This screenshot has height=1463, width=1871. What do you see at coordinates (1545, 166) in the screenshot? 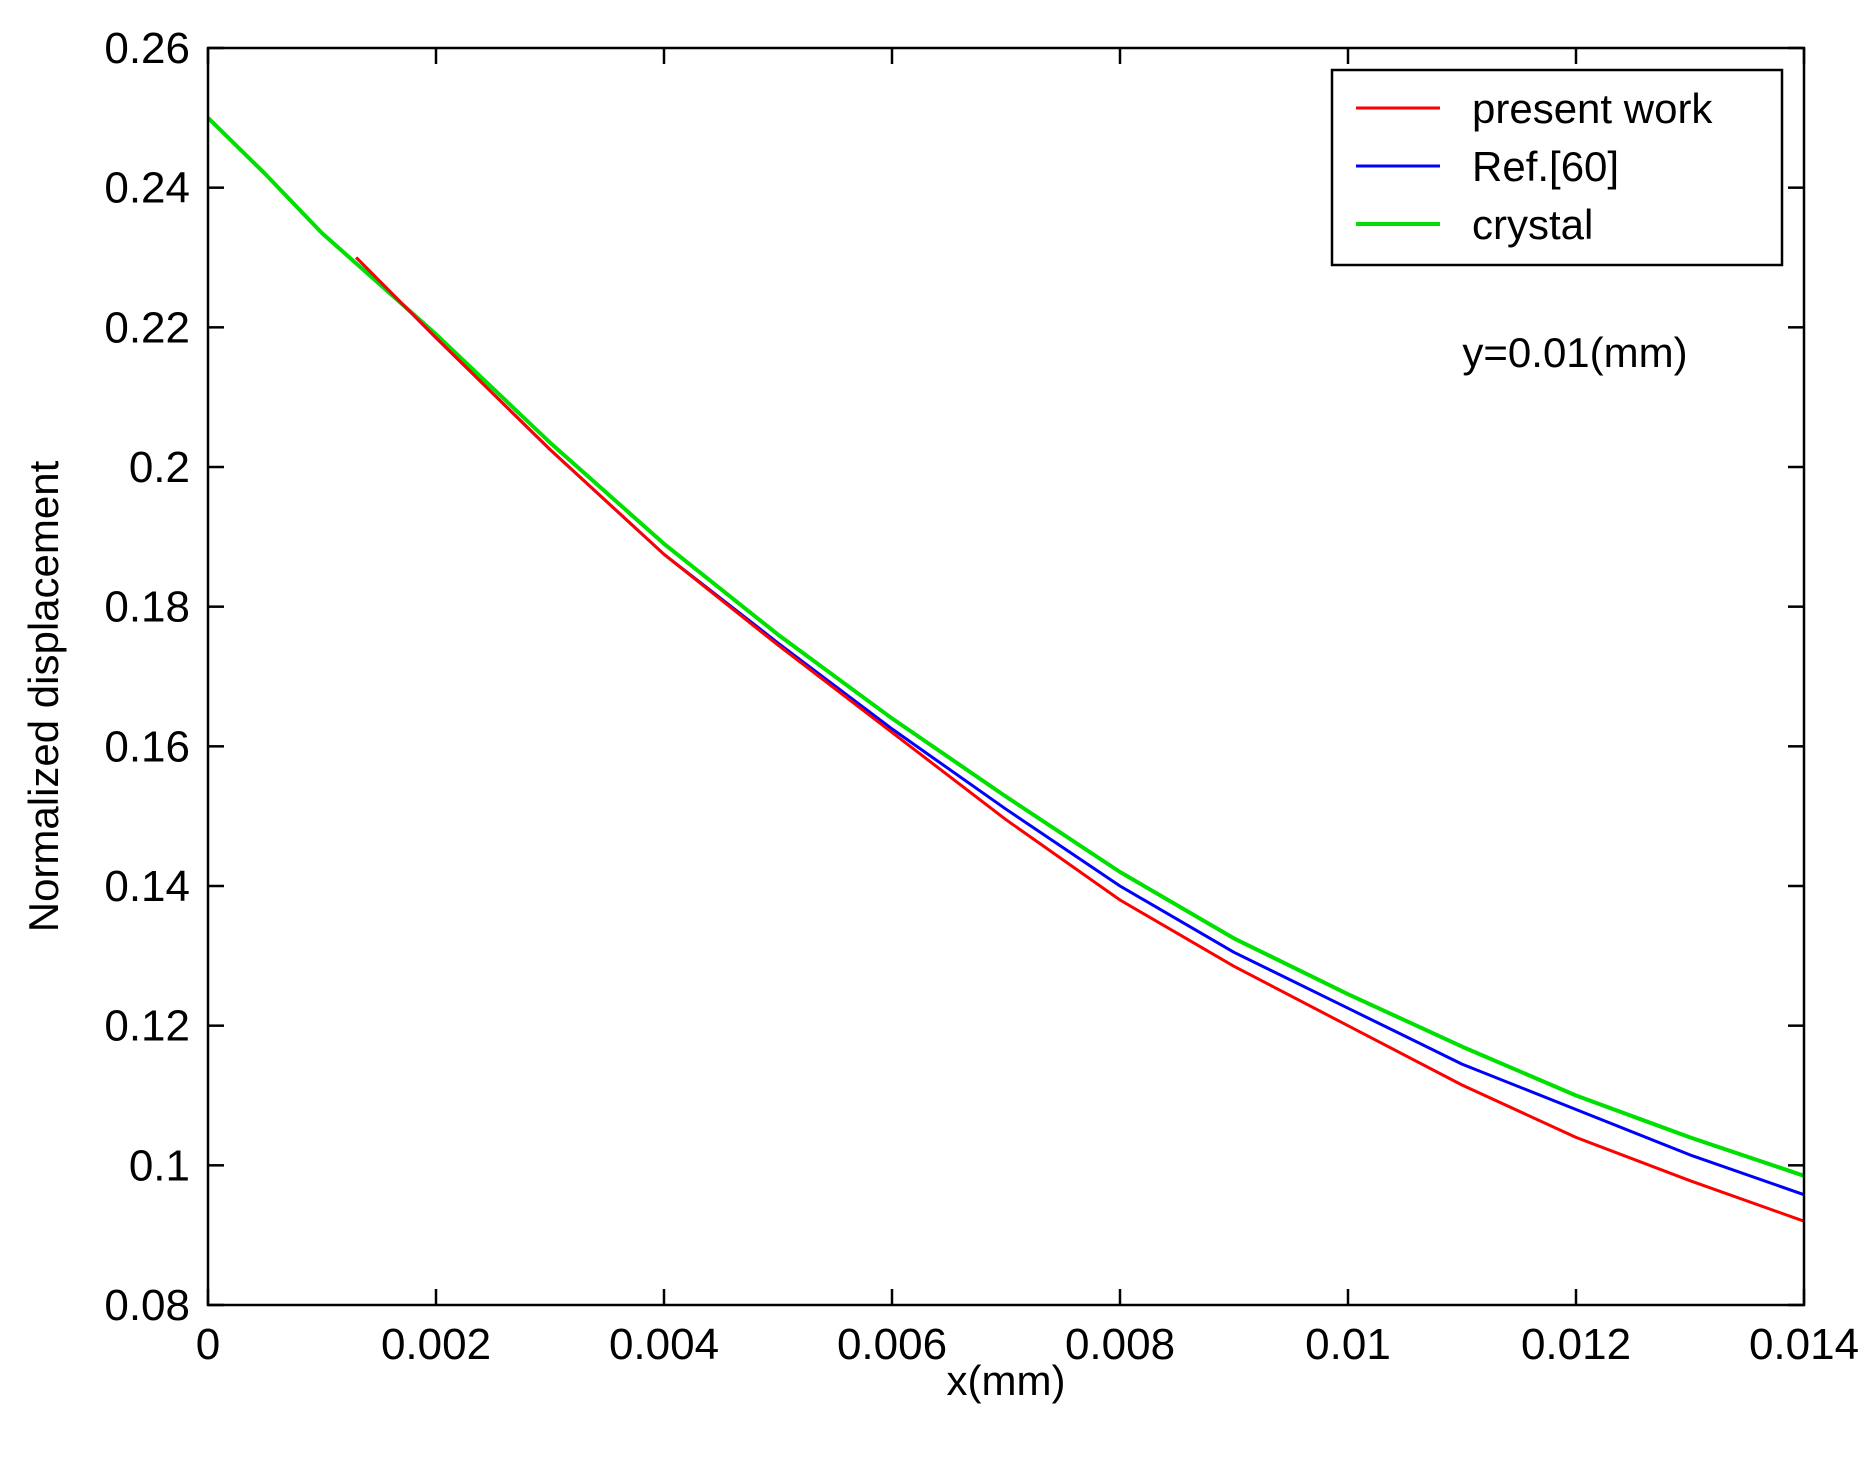
I see `legend-label-ref-60: Ref.[60]` at bounding box center [1545, 166].